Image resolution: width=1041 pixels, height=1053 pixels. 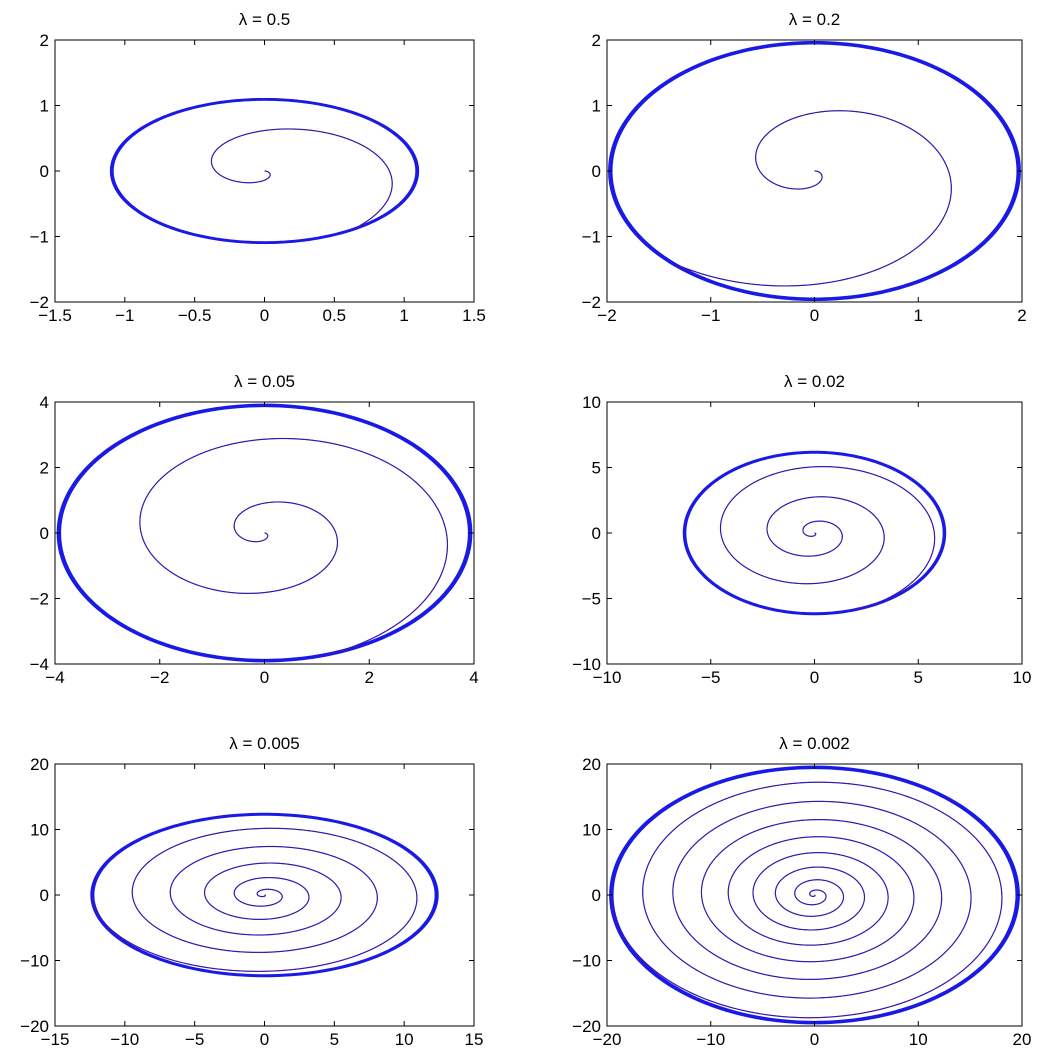 What do you see at coordinates (1022, 1039) in the screenshot?
I see `x-tick-label: 20` at bounding box center [1022, 1039].